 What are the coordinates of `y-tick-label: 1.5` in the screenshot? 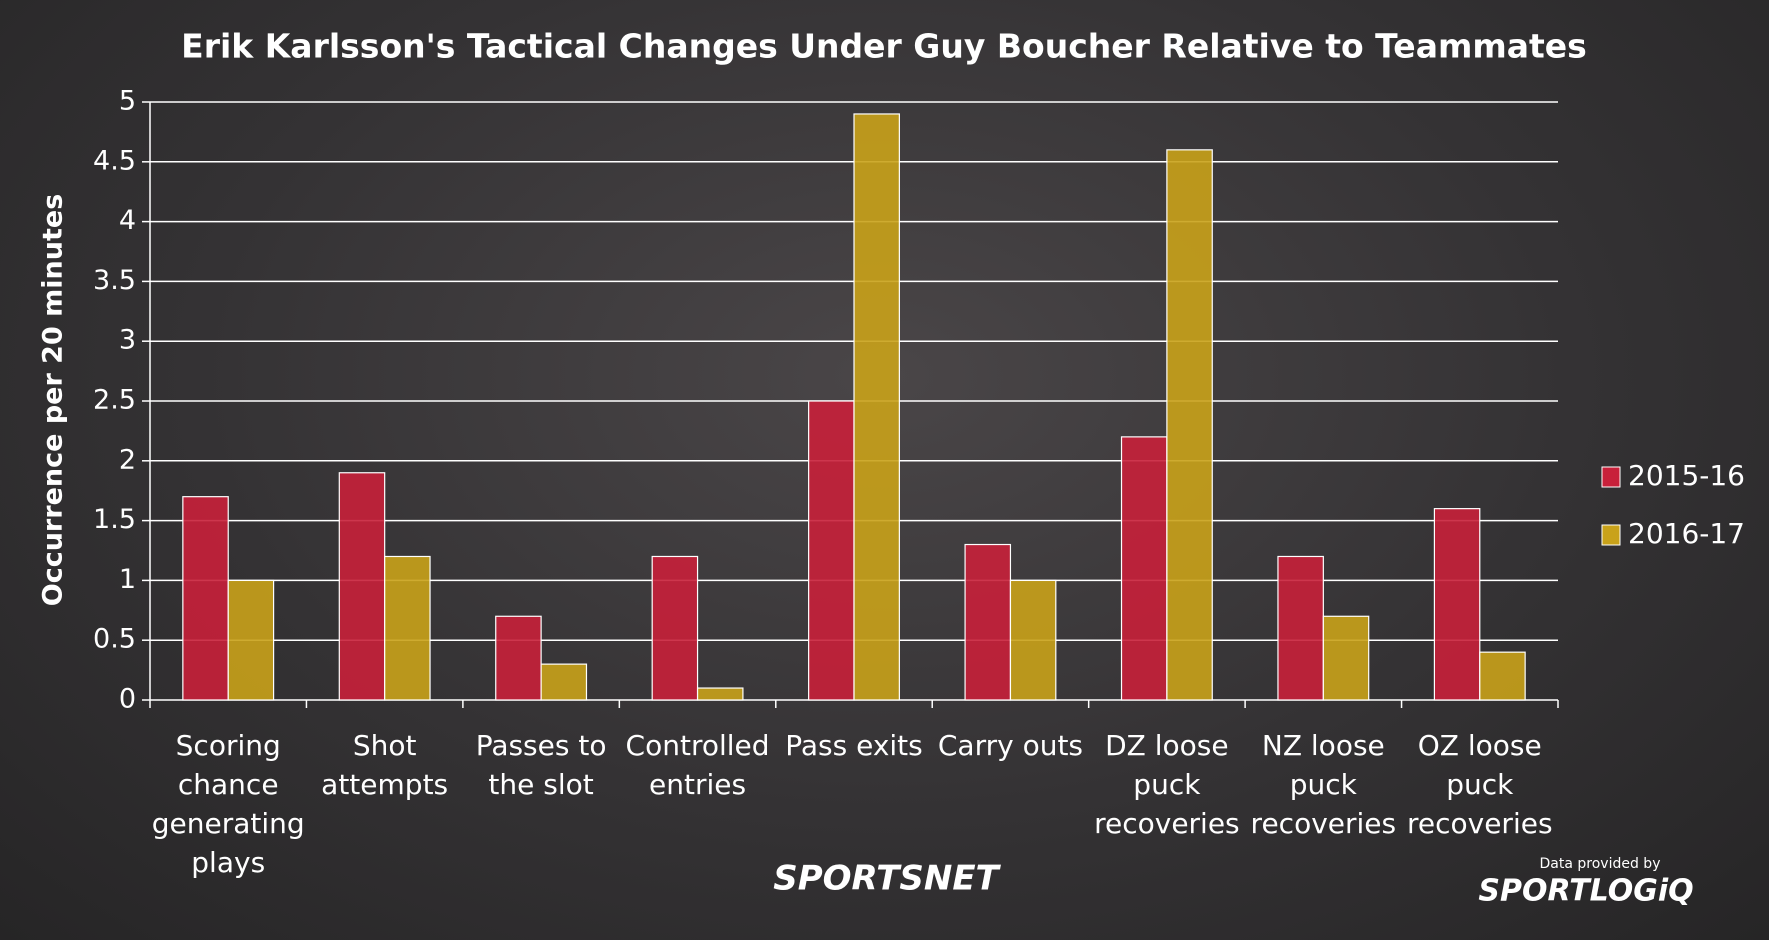 It's located at (114, 519).